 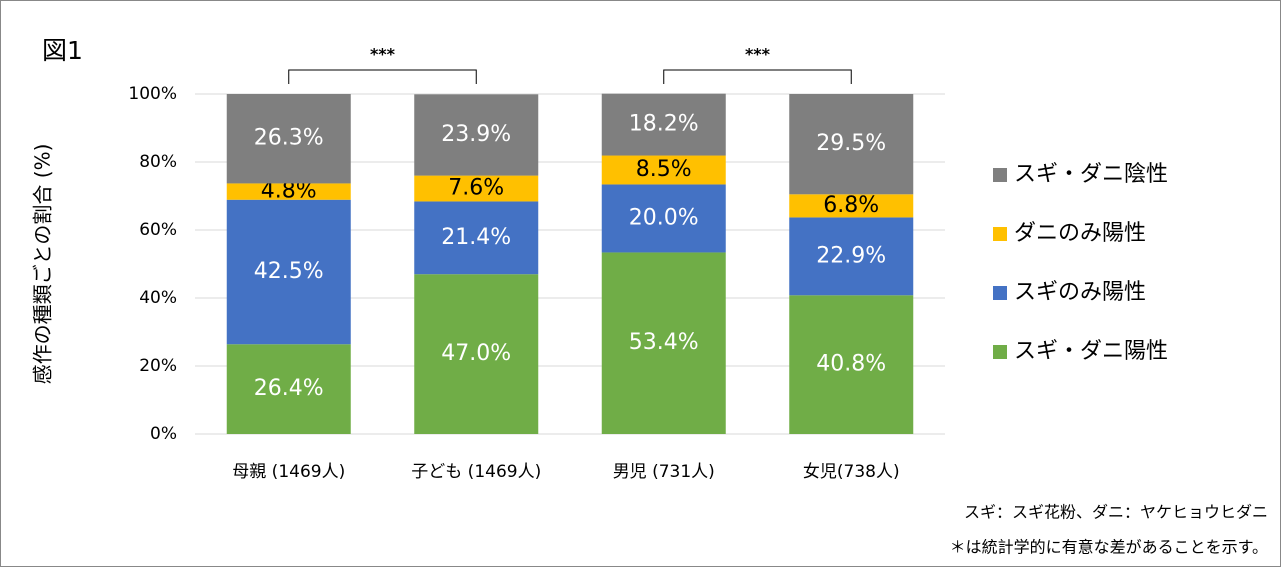 I want to click on data-label: 40.8%, so click(x=851, y=364).